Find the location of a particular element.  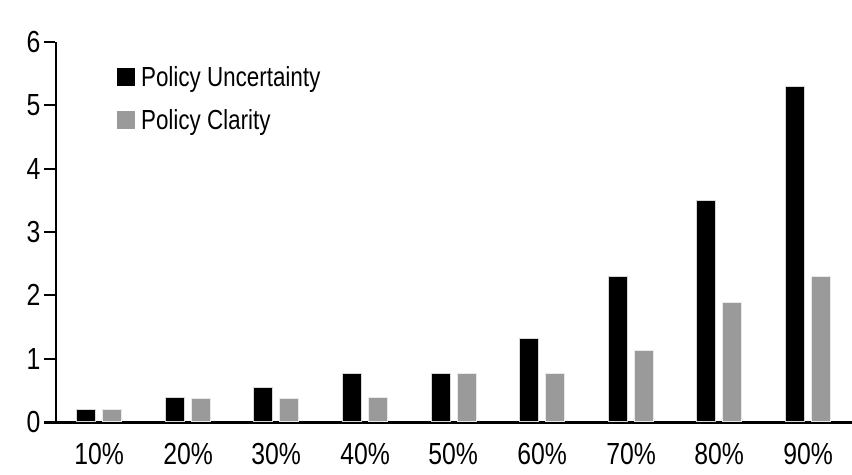

y-axis-tick-label-4: 4 is located at coordinates (33, 168).